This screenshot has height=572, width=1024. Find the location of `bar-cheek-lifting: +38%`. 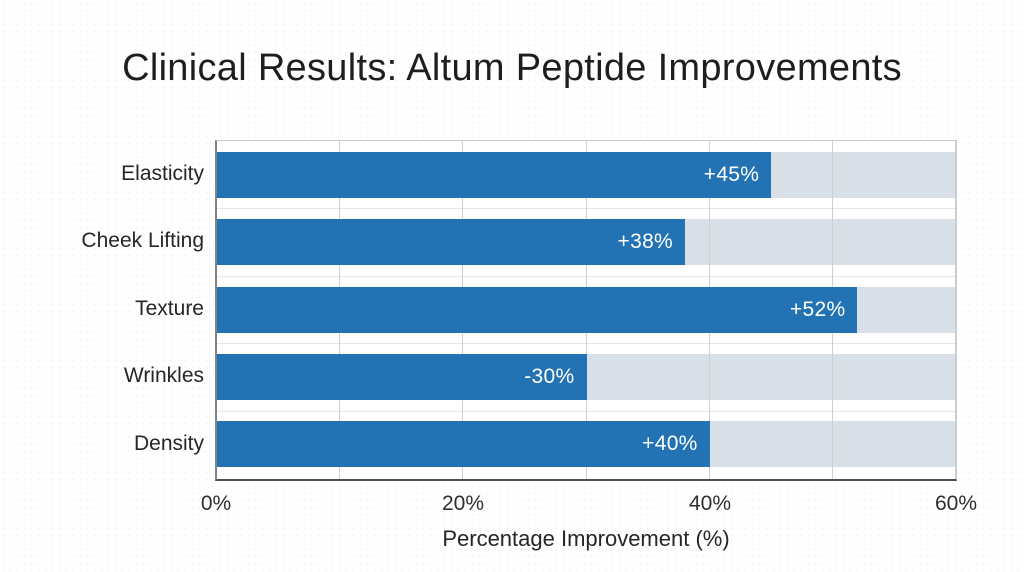

bar-cheek-lifting: +38% is located at coordinates (451, 242).